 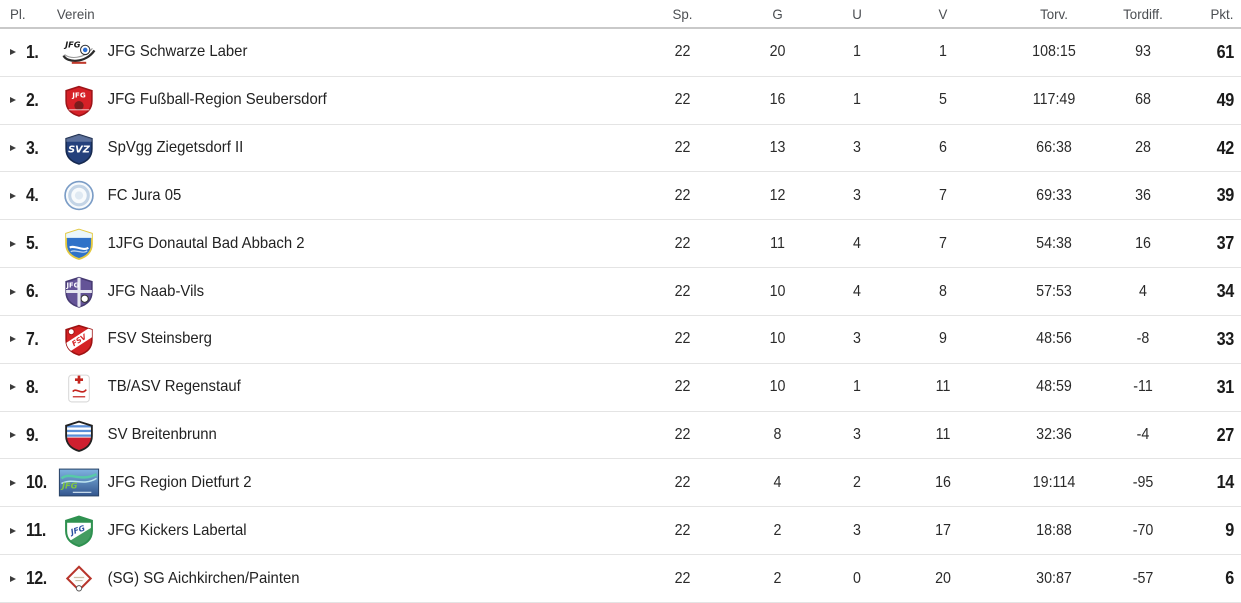 I want to click on team-name: 1JFG Donautal Bad Abbach 2, so click(x=206, y=243).